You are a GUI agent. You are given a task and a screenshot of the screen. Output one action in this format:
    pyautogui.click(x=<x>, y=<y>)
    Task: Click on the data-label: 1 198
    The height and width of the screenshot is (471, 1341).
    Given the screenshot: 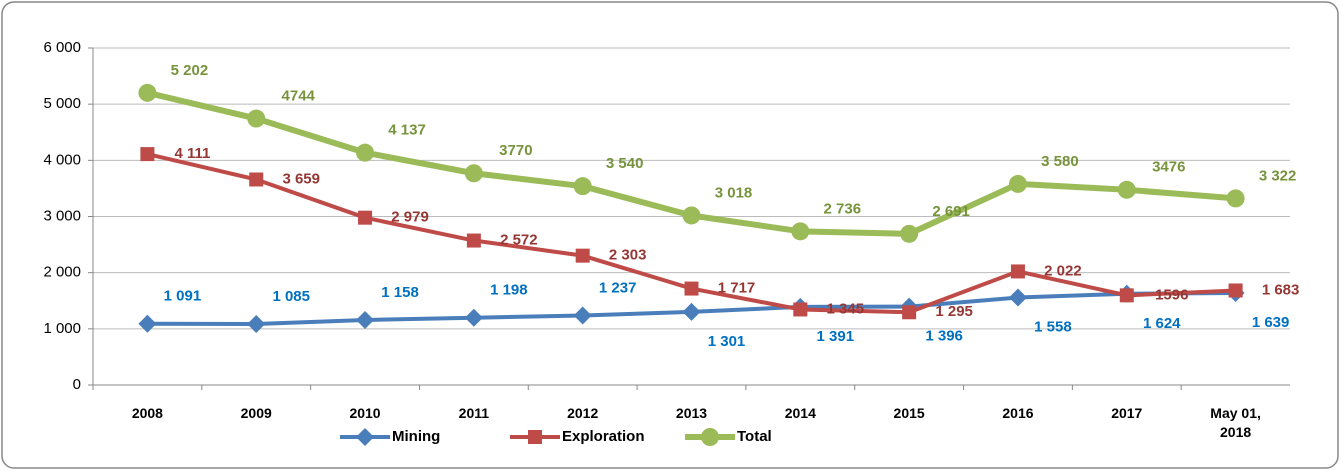 What is the action you would take?
    pyautogui.click(x=509, y=290)
    